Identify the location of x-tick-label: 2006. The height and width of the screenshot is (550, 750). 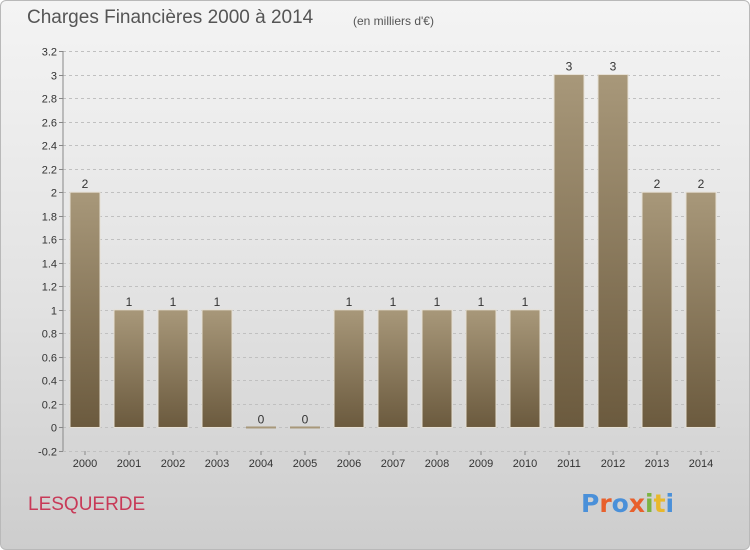
(349, 464).